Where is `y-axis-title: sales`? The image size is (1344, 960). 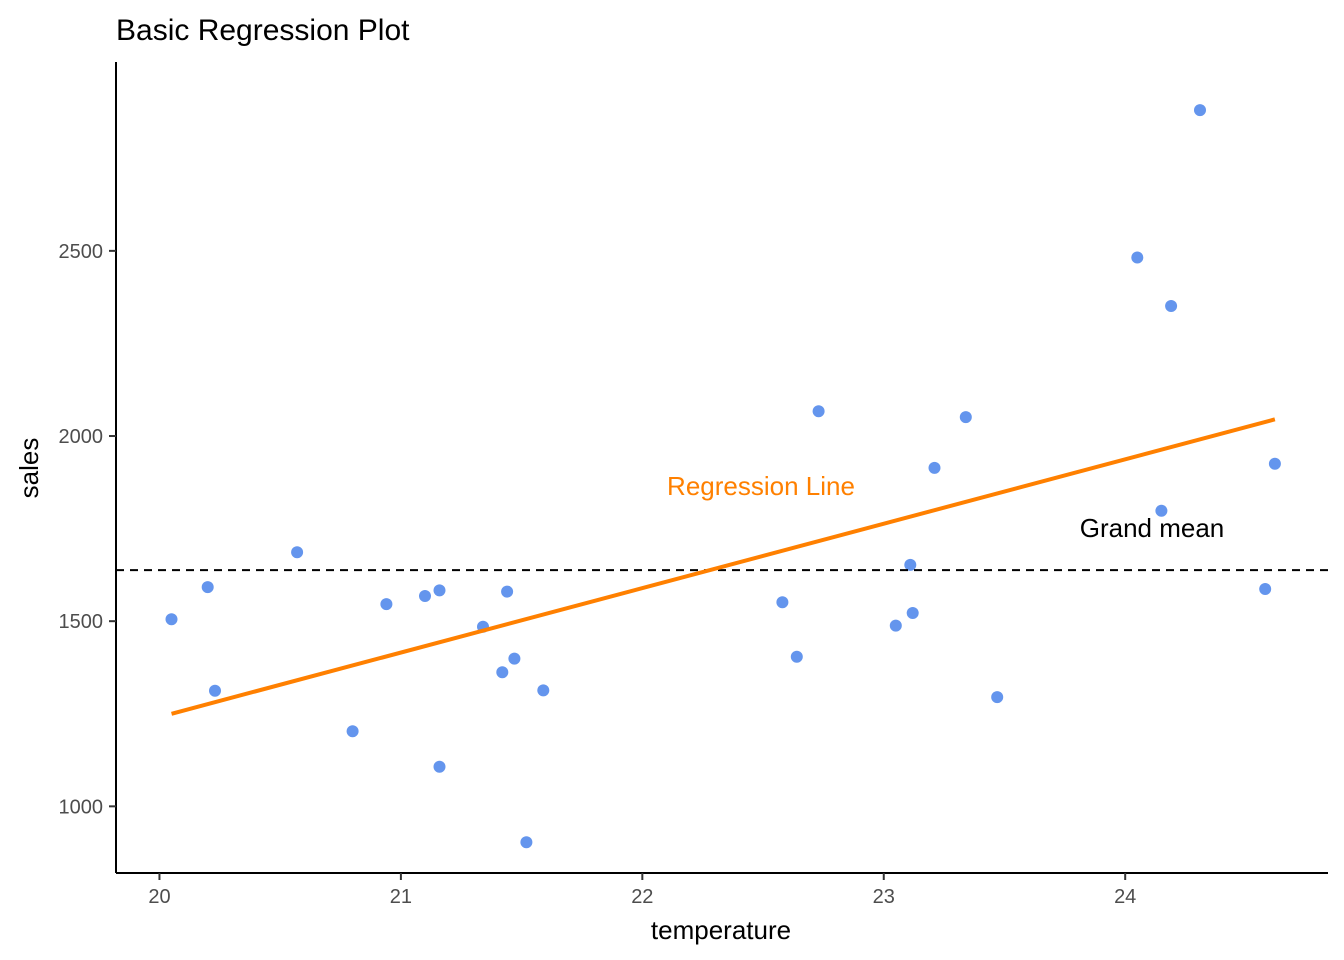
y-axis-title: sales is located at coordinates (29, 468).